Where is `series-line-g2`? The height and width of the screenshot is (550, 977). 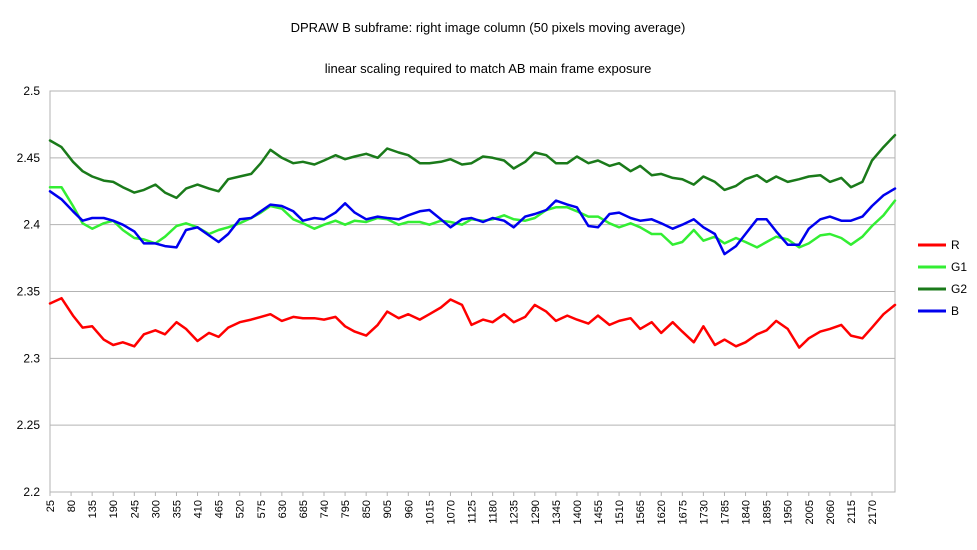
series-line-g2 is located at coordinates (472, 166).